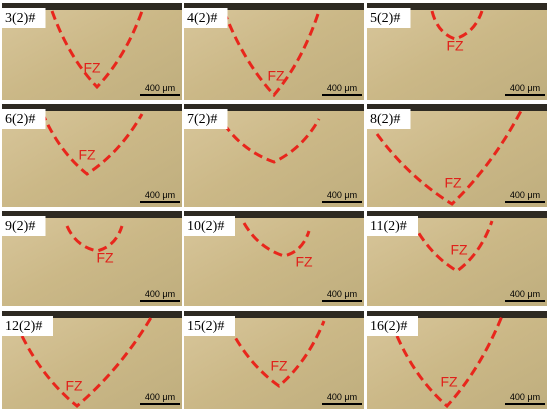 The height and width of the screenshot is (411, 550). Describe the element at coordinates (385, 119) in the screenshot. I see `panel-label: 8(2)#` at that location.